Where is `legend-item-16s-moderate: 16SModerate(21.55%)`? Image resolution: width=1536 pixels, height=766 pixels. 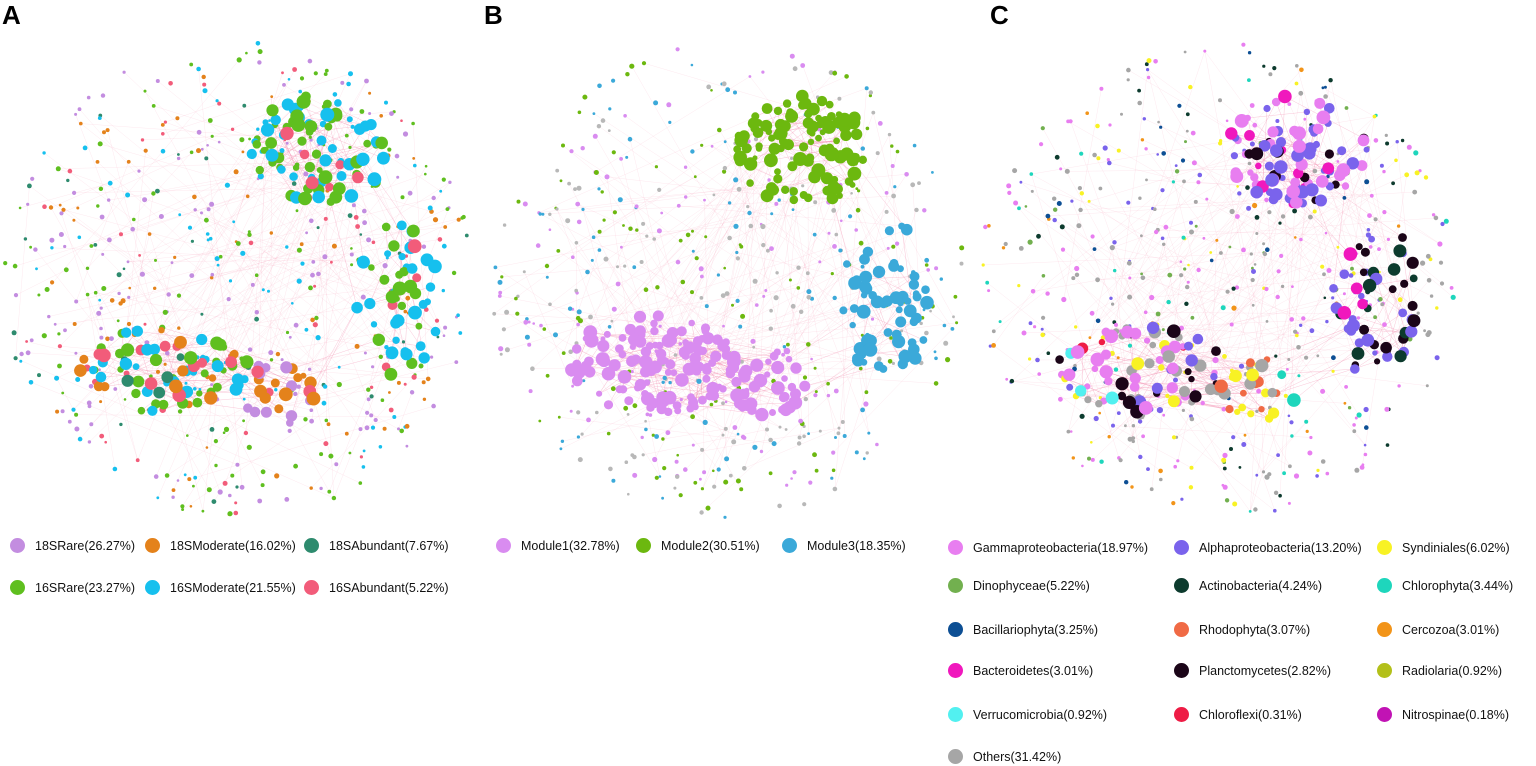
legend-item-16s-moderate: 16SModerate(21.55%) is located at coordinates (220, 587).